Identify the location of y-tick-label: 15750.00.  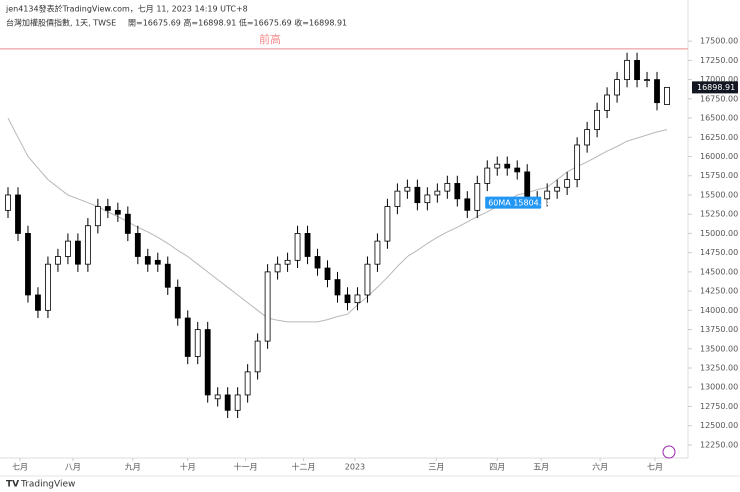
(719, 175).